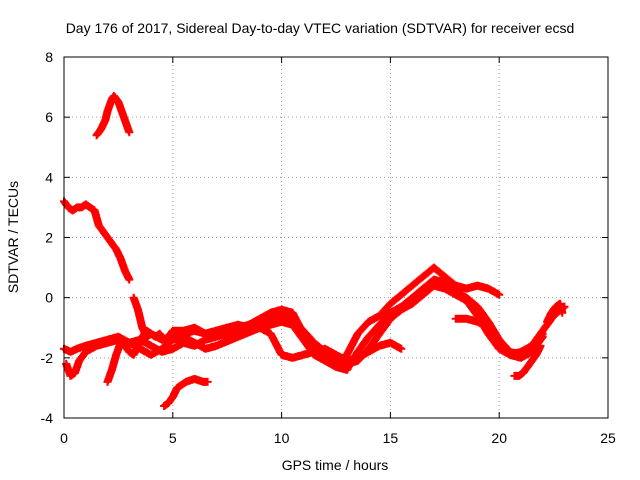 The image size is (640, 480). What do you see at coordinates (13, 237) in the screenshot?
I see `y-axis-label: SDTVAR / TECUs` at bounding box center [13, 237].